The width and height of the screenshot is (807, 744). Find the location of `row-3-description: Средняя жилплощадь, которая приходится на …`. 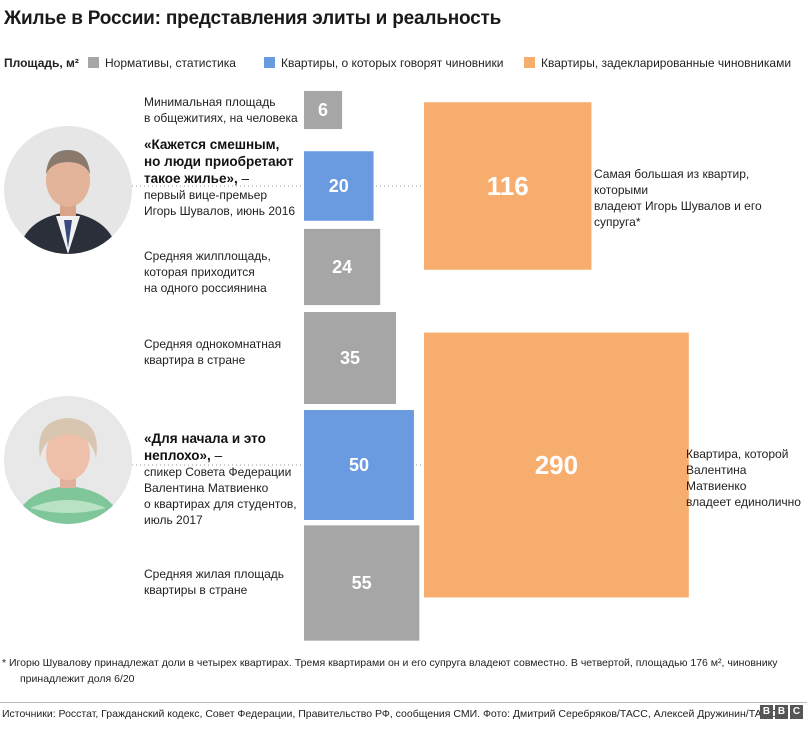

row-3-description: Средняя жилплощадь, которая приходится на … is located at coordinates (207, 272).